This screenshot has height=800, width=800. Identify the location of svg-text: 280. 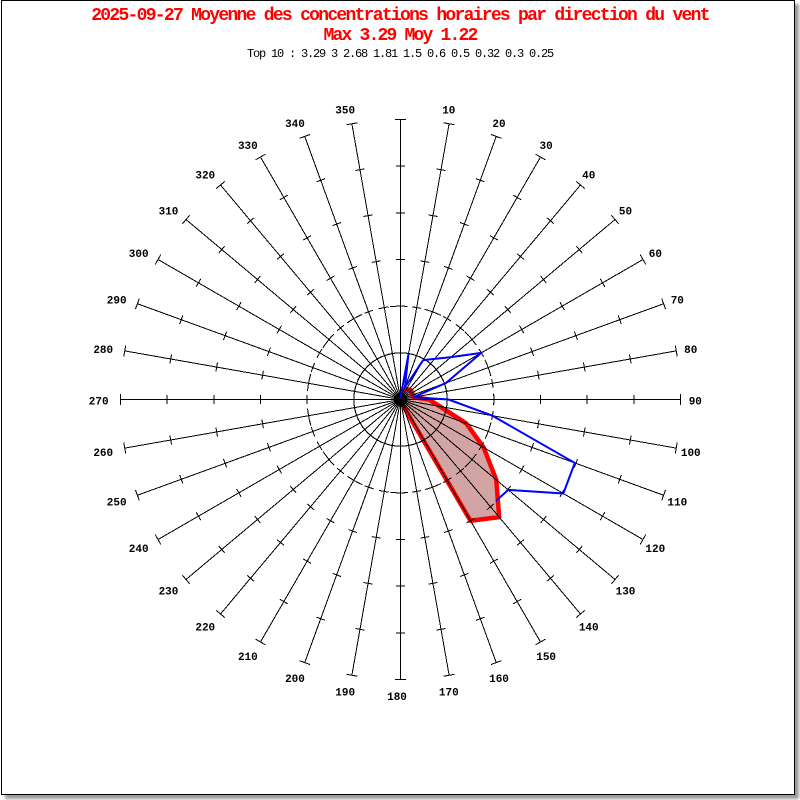
(103, 351).